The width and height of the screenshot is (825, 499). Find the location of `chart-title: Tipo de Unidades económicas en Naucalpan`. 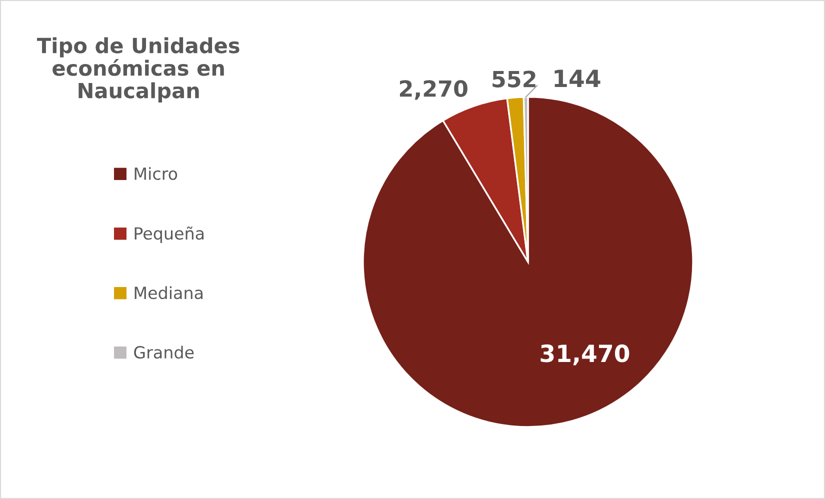

chart-title: Tipo de Unidades económicas en Naucalpan is located at coordinates (138, 69).